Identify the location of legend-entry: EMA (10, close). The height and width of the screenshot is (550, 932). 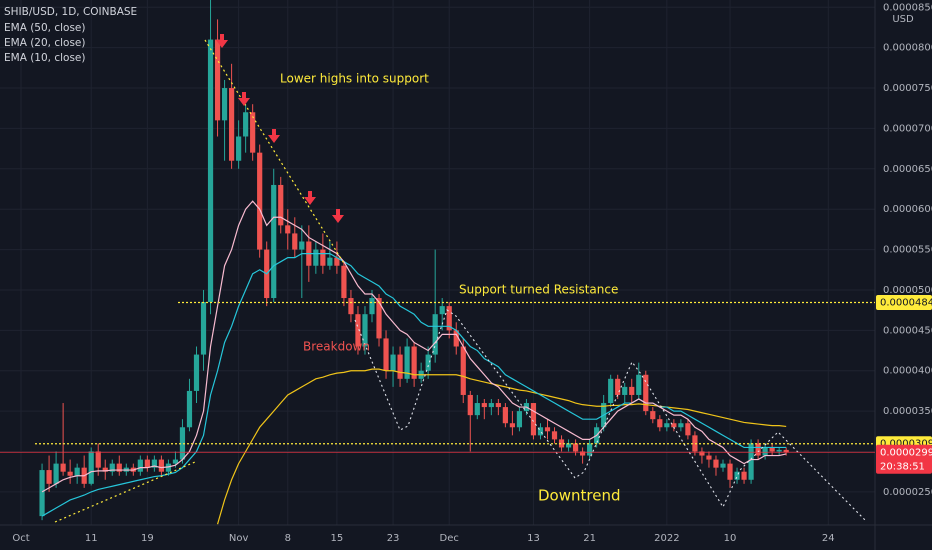
(45, 58).